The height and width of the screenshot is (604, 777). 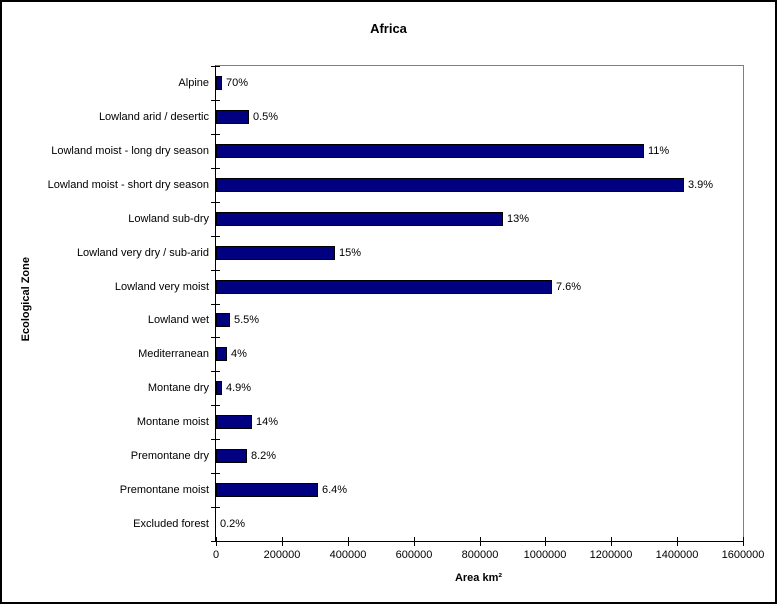 What do you see at coordinates (26, 299) in the screenshot?
I see `y-axis-title: Ecological Zone` at bounding box center [26, 299].